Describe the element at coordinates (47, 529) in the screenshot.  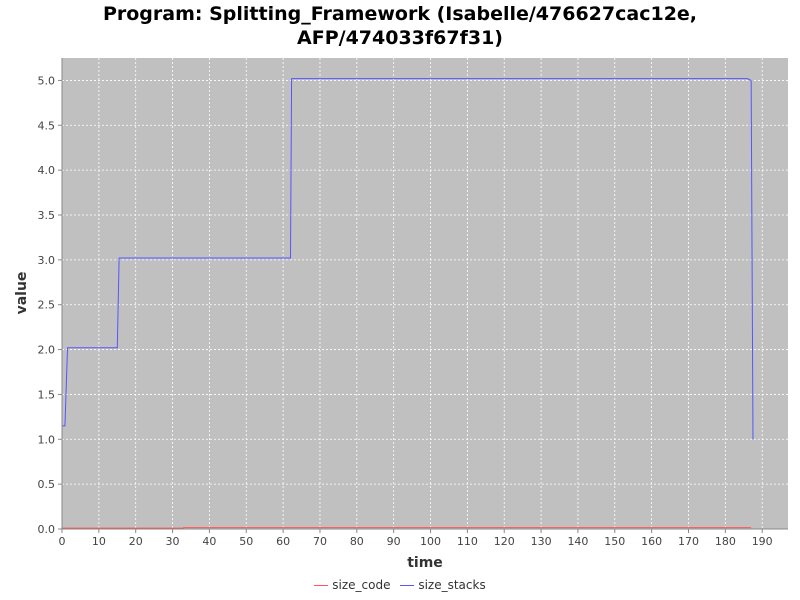
I see `y-tick-label: 0.0` at that location.